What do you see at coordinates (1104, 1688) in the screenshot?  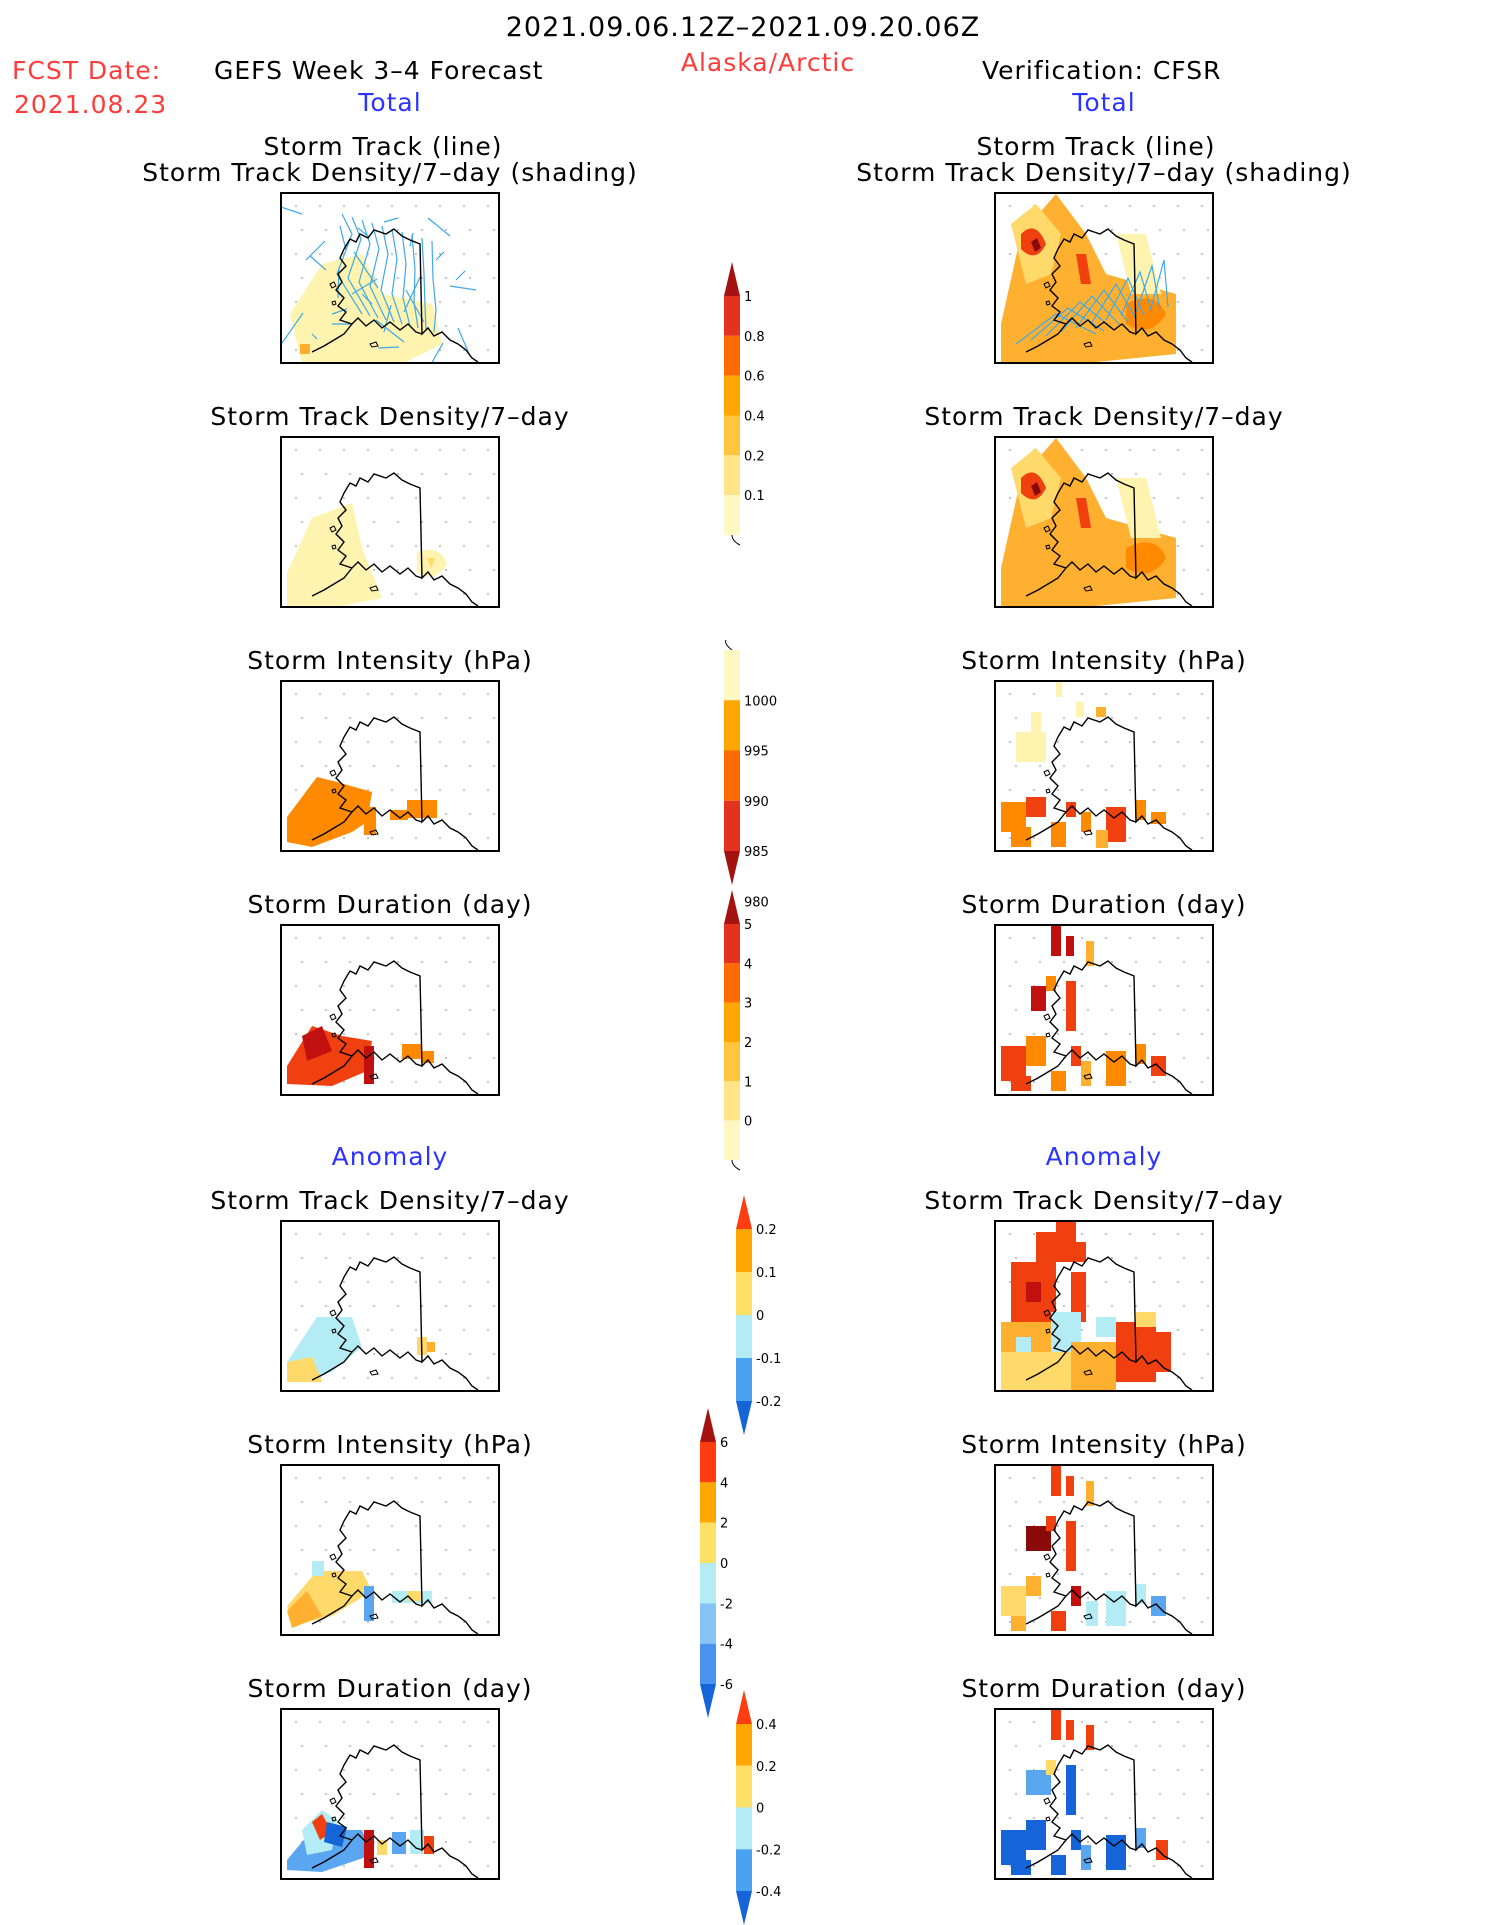 I see `right-anom-duration-title: Storm Duration (day)` at bounding box center [1104, 1688].